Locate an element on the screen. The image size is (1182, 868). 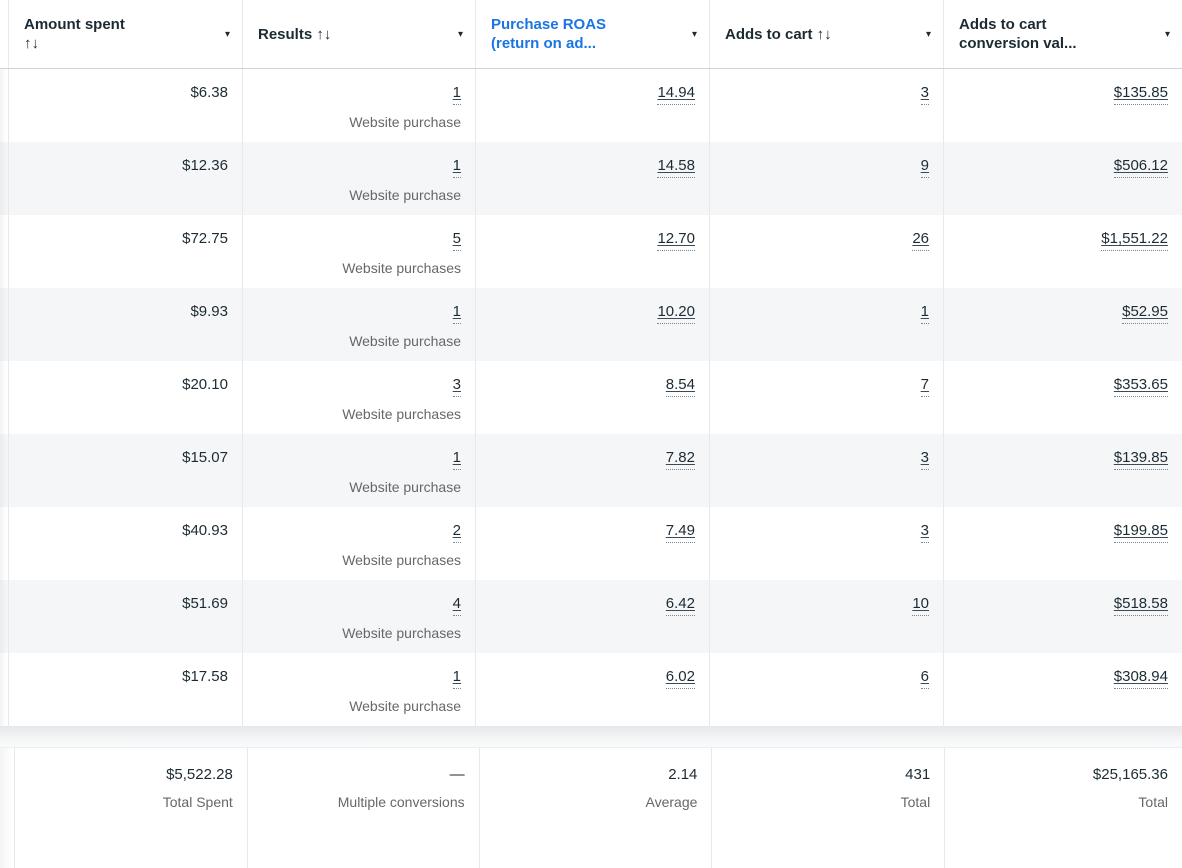
column-header-purchase-roas: Purchase ROAS (return on ad... ▾ is located at coordinates (593, 34).